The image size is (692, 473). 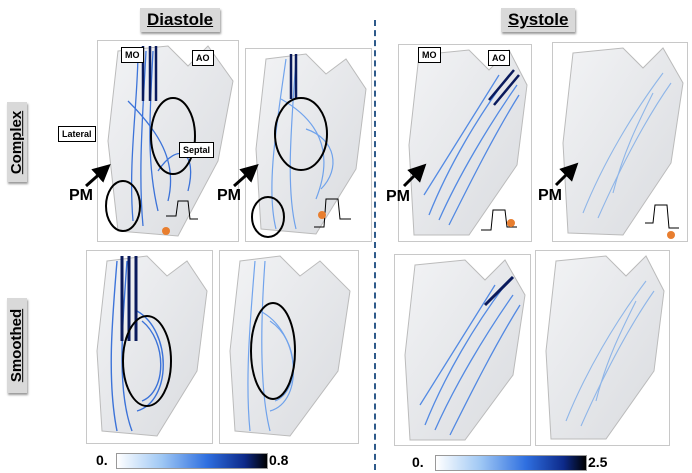 I want to click on pm-label-1: PM, so click(x=81, y=195).